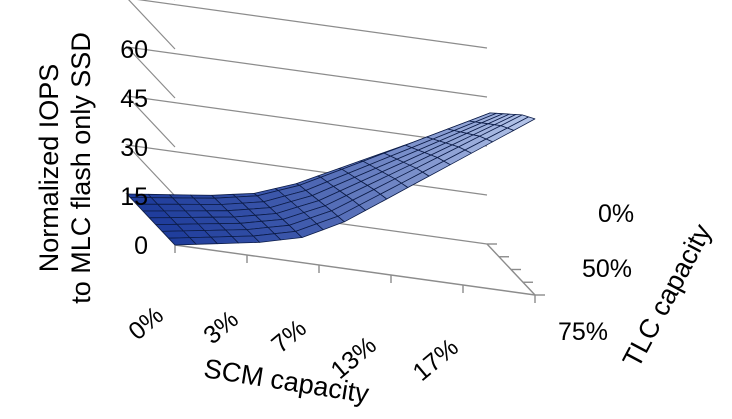 The width and height of the screenshot is (732, 419). I want to click on x-tick-label: 17%, so click(436, 360).